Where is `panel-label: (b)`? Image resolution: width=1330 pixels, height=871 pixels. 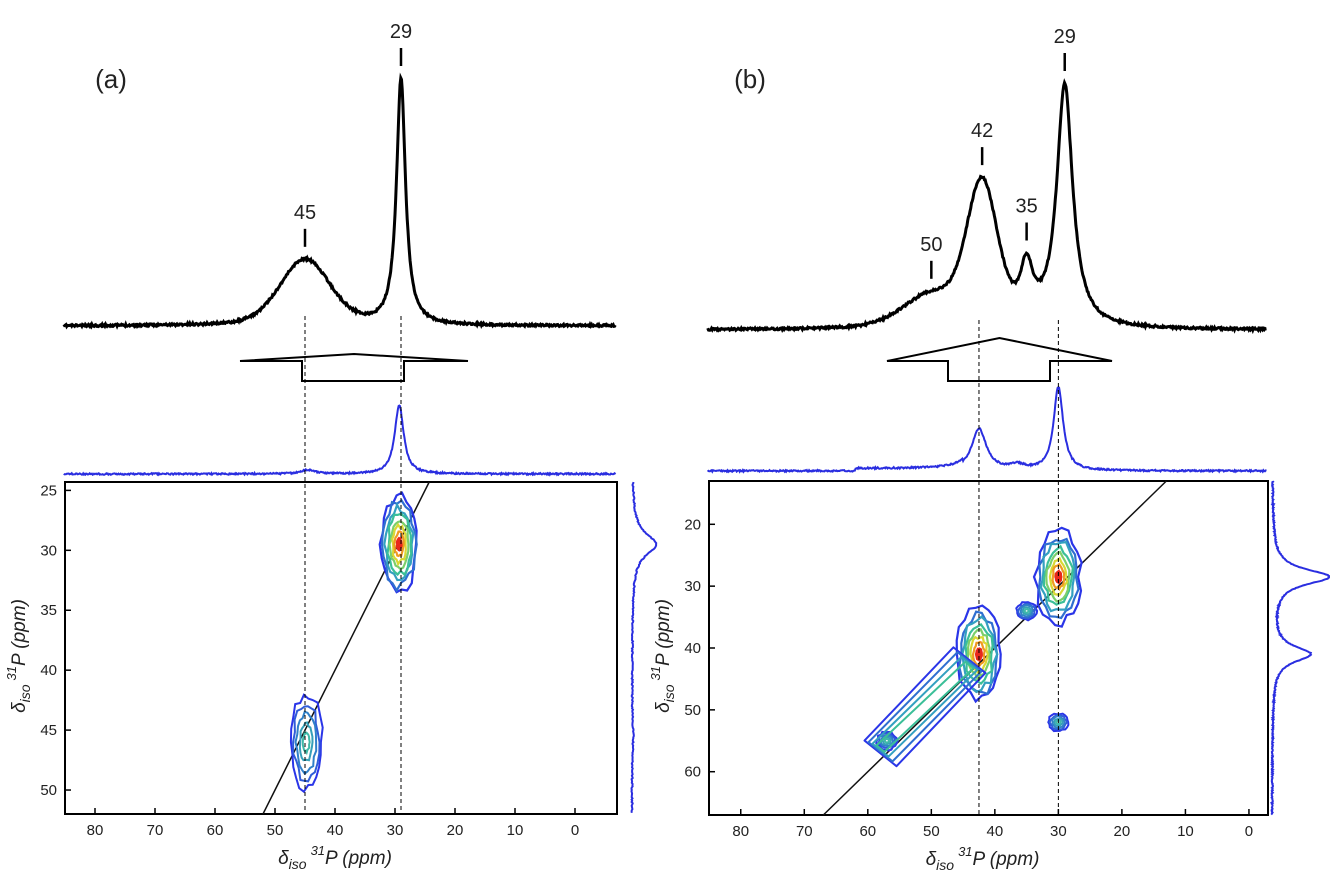
panel-label: (b) is located at coordinates (750, 79).